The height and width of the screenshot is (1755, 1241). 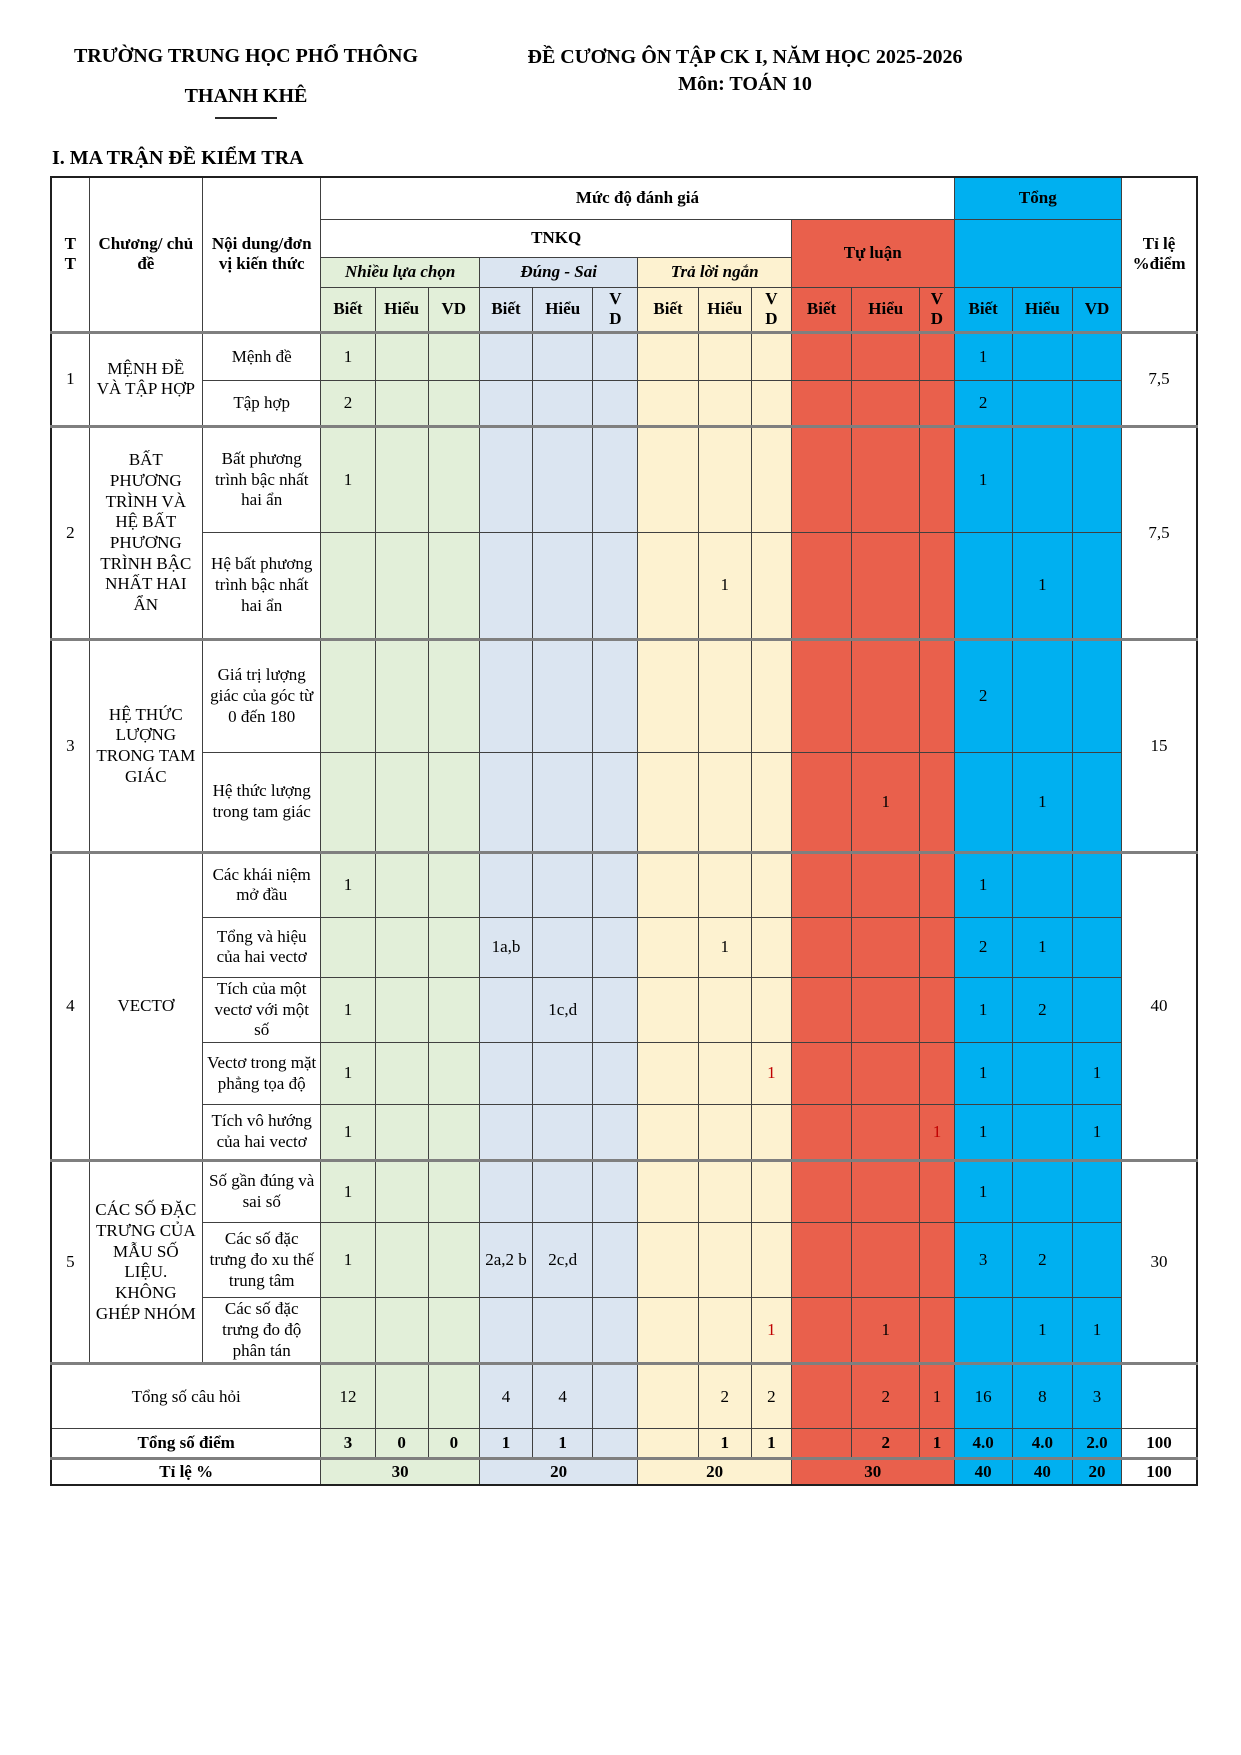 What do you see at coordinates (261, 1331) in the screenshot?
I see `topic-cell: Các số đặc trưng đo độ phân tán` at bounding box center [261, 1331].